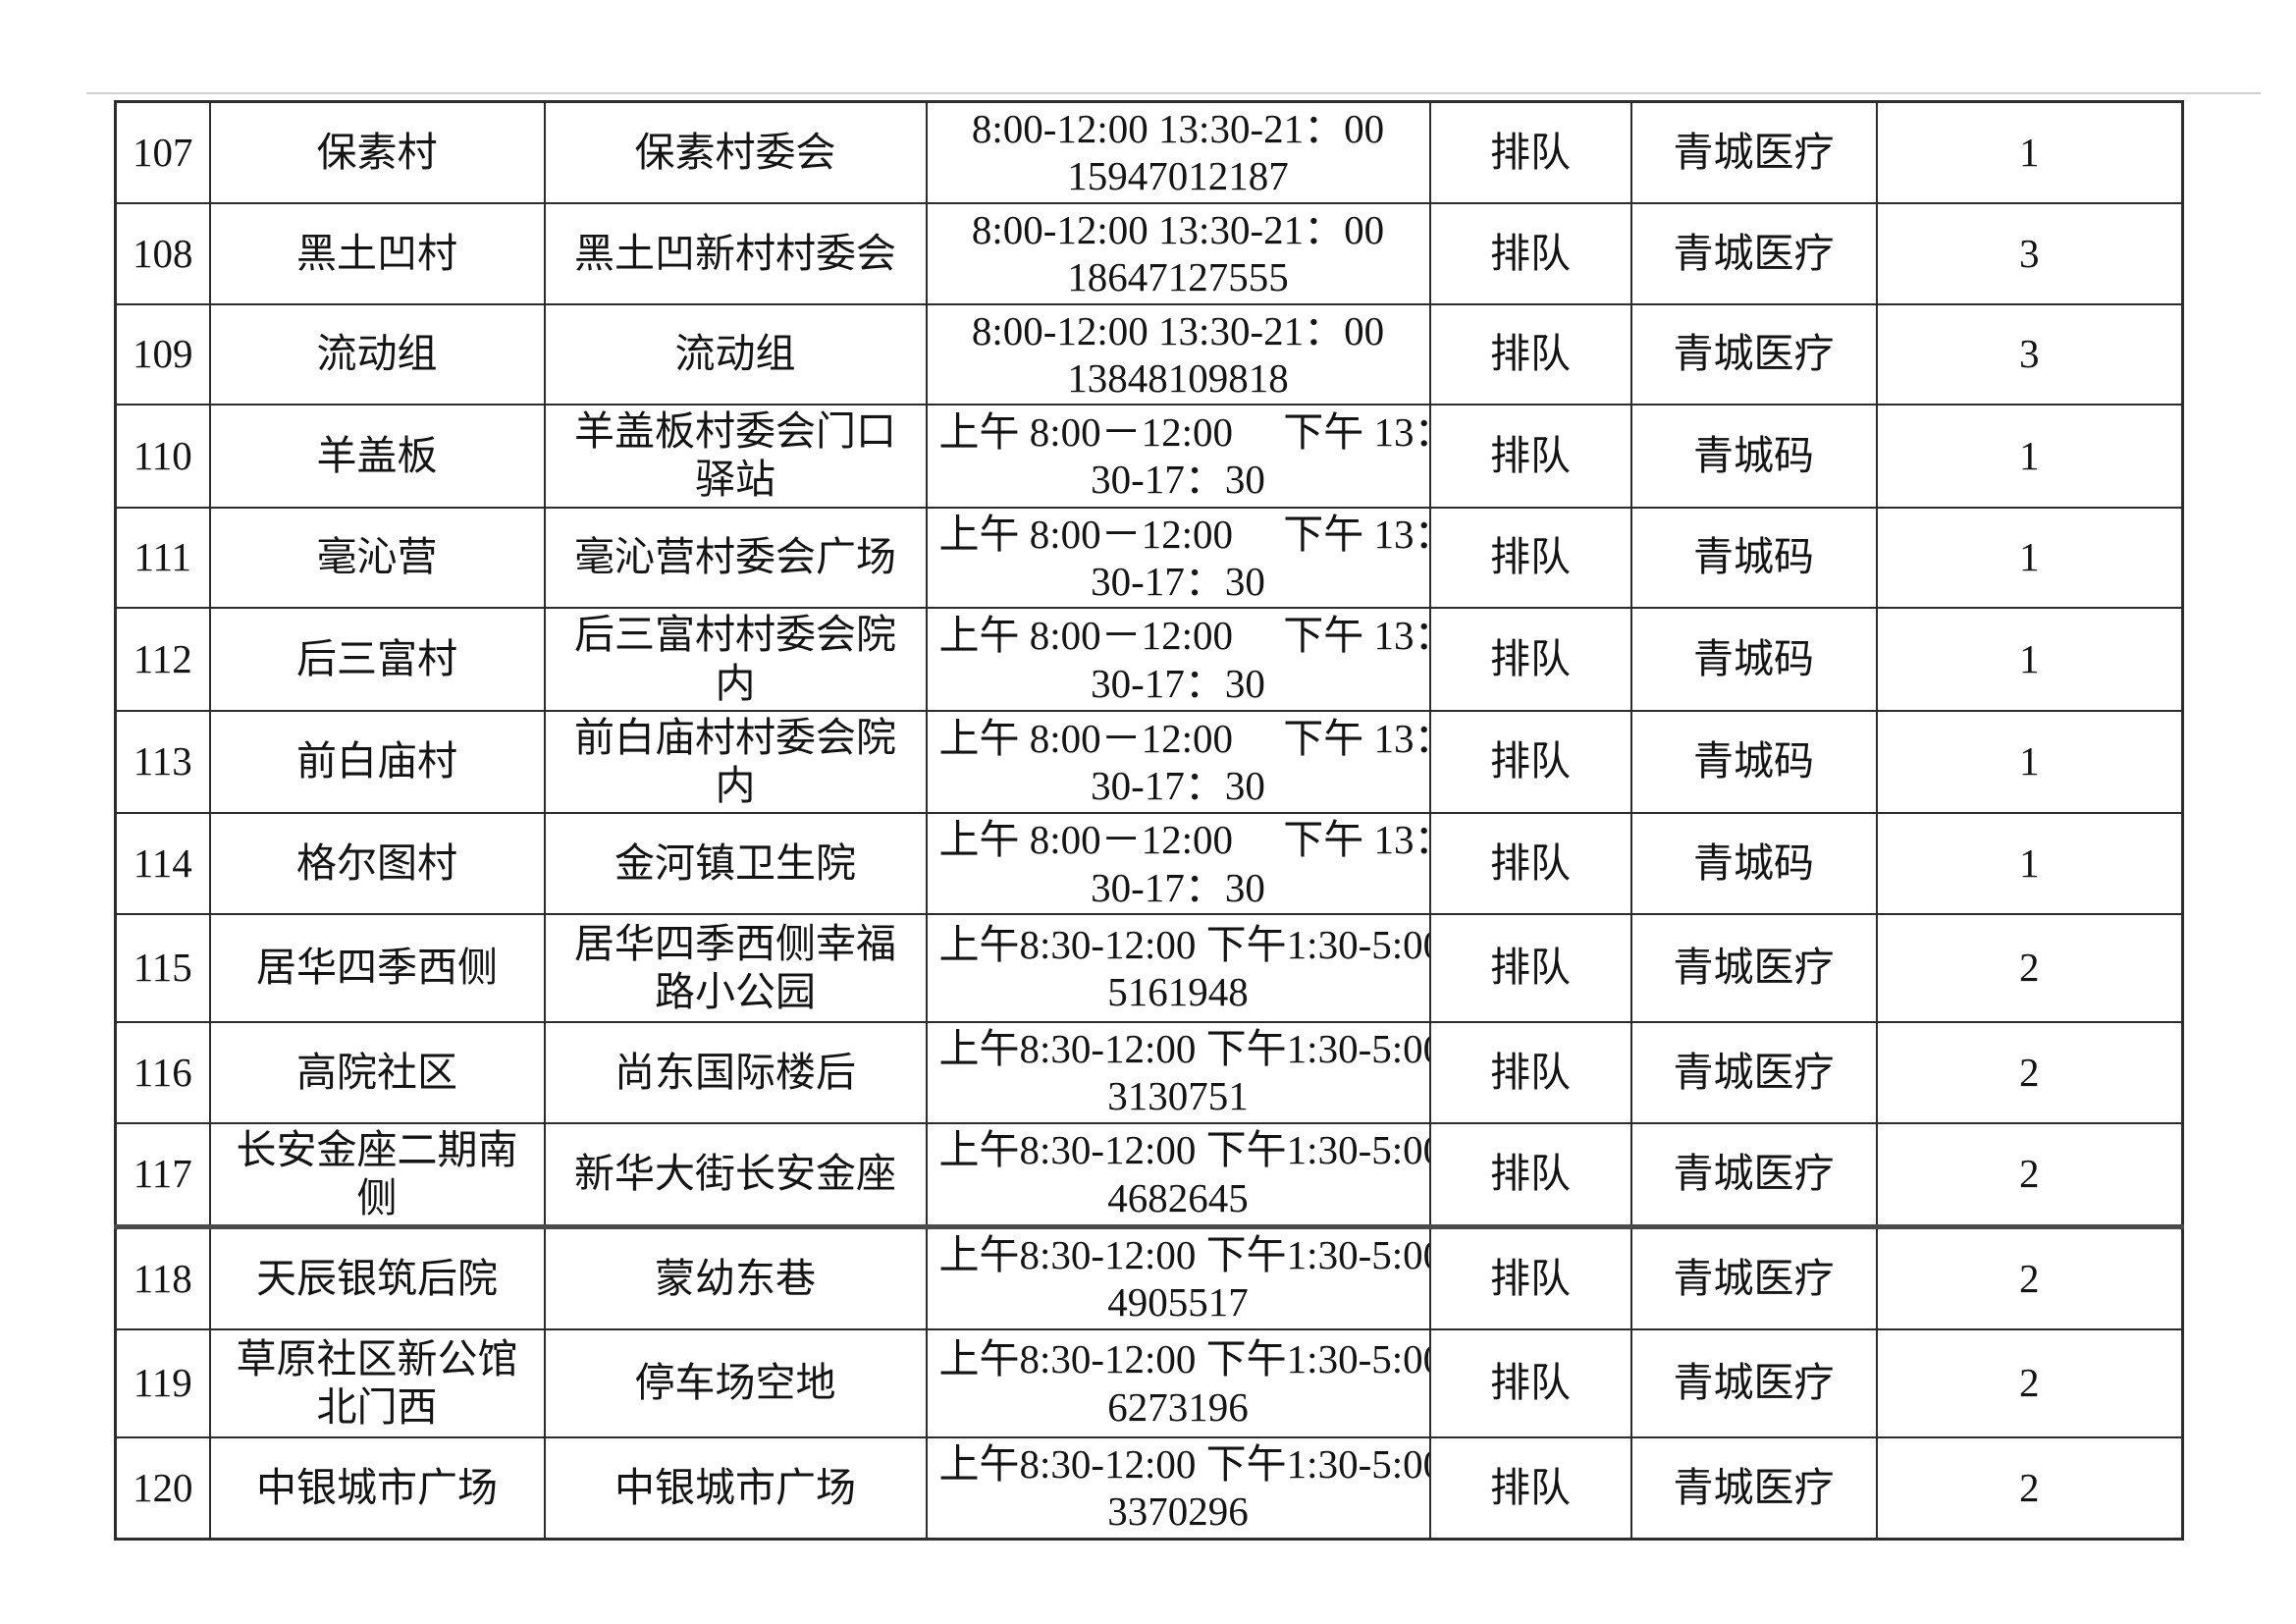 The image size is (2296, 1624). I want to click on cell-site-location: 羊盖板村委会门口驿站, so click(736, 456).